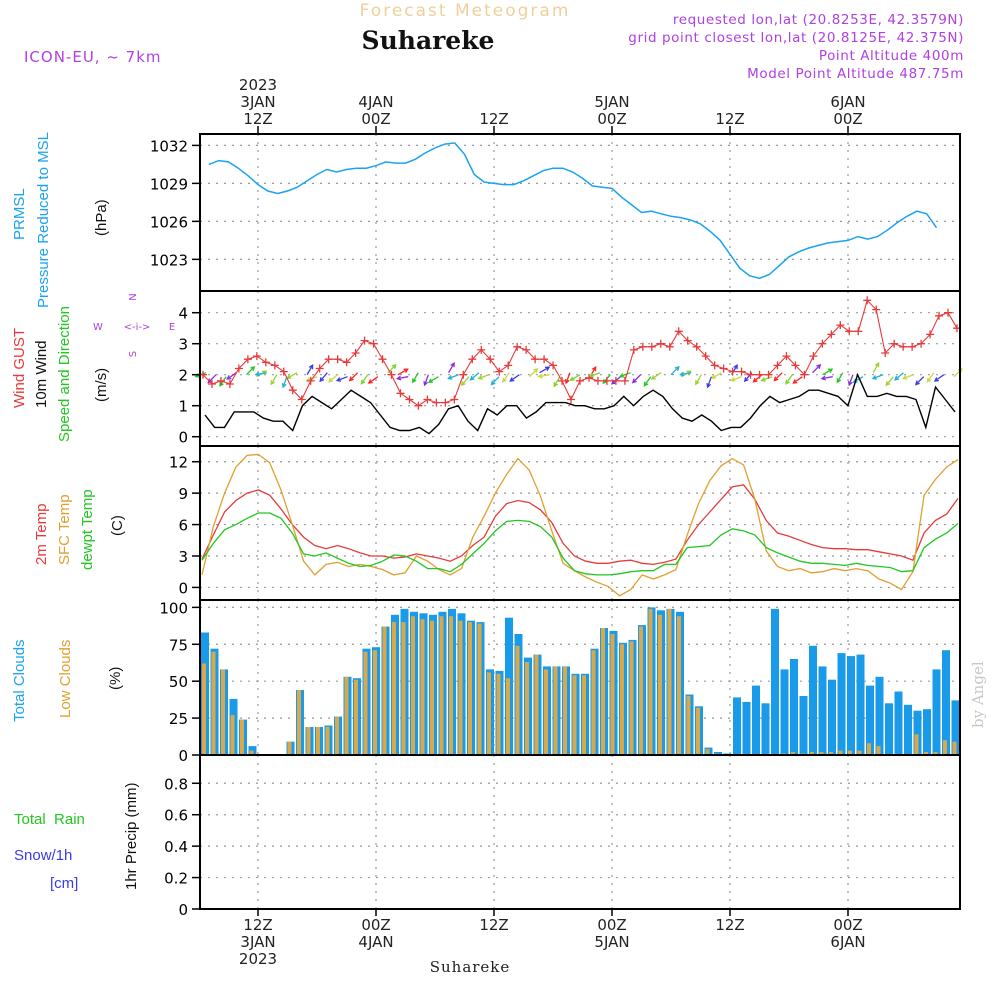  What do you see at coordinates (137, 327) in the screenshot?
I see `svg-text: <-i->` at bounding box center [137, 327].